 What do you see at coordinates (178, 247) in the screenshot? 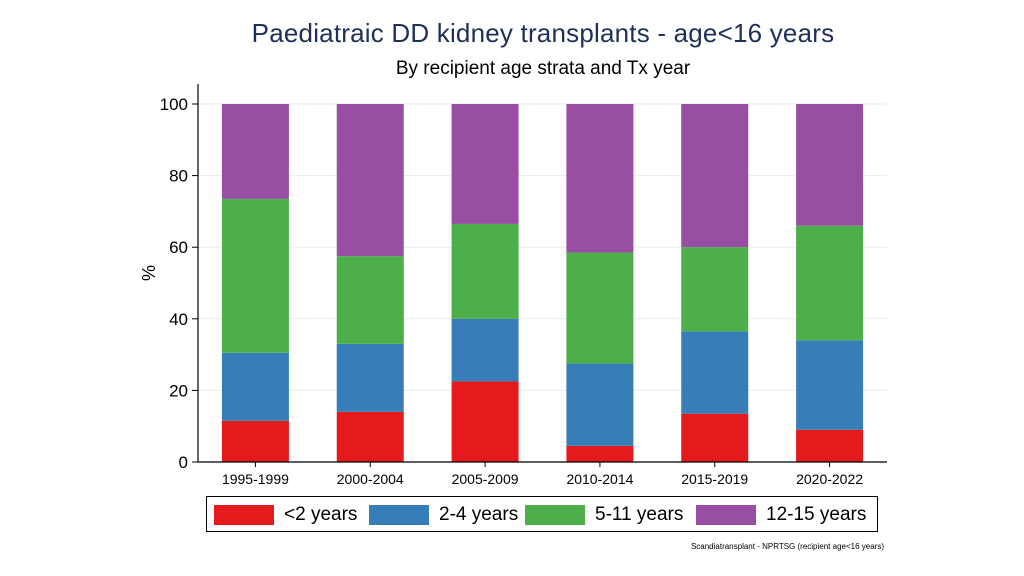
I see `y-tick-label: 60` at bounding box center [178, 247].